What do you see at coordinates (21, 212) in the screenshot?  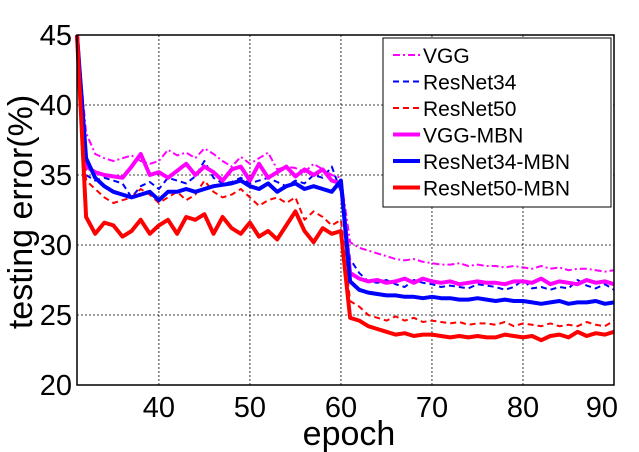 I see `y-axis-label: testing error(%)` at bounding box center [21, 212].